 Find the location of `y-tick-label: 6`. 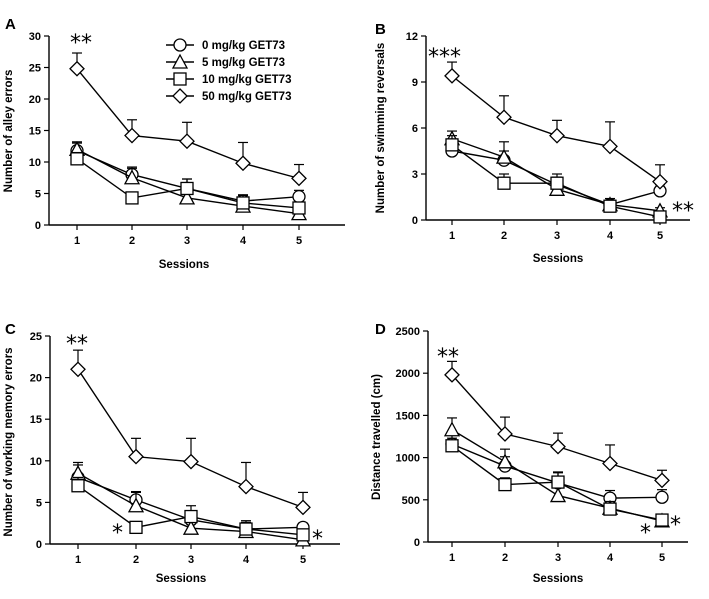

y-tick-label: 6 is located at coordinates (415, 129).